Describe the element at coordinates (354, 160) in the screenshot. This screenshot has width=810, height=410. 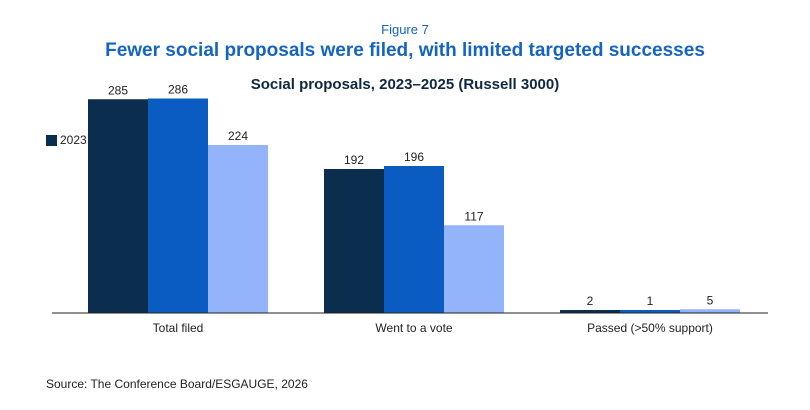
I see `data-label-2023-2: 192` at that location.